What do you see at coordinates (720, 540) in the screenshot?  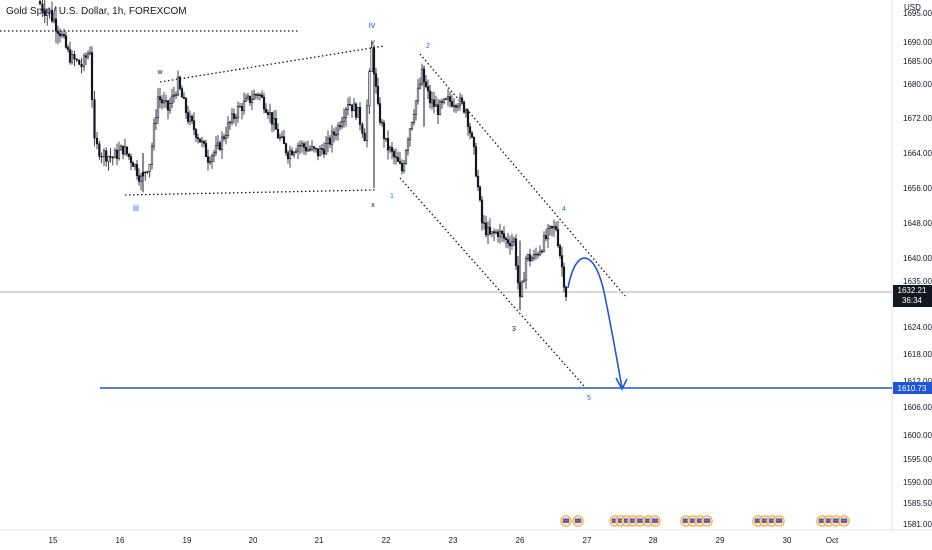 I see `time-tick-label: 29` at bounding box center [720, 540].